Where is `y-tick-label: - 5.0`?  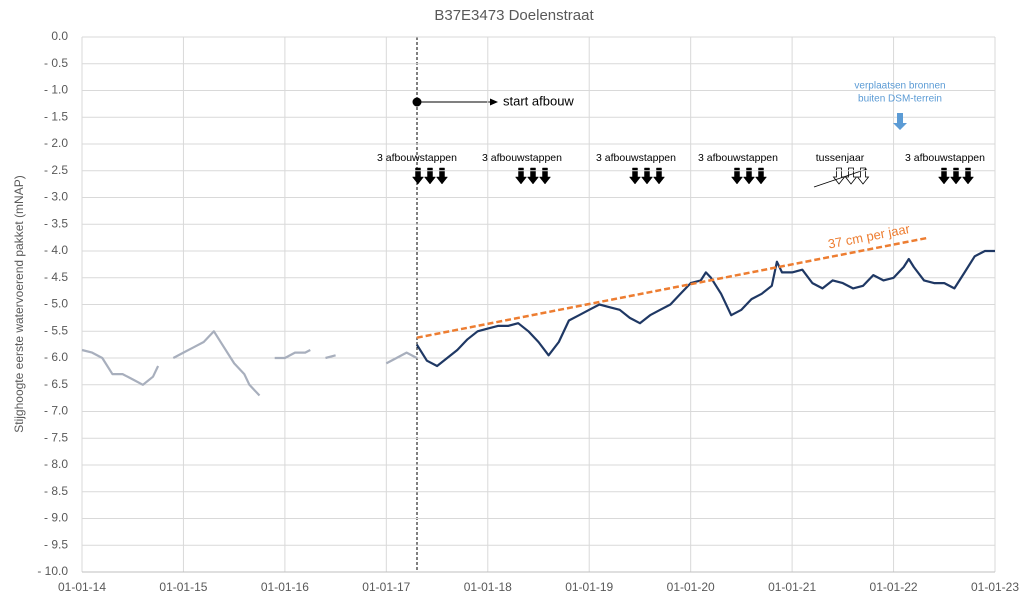 y-tick-label: - 5.0 is located at coordinates (56, 304).